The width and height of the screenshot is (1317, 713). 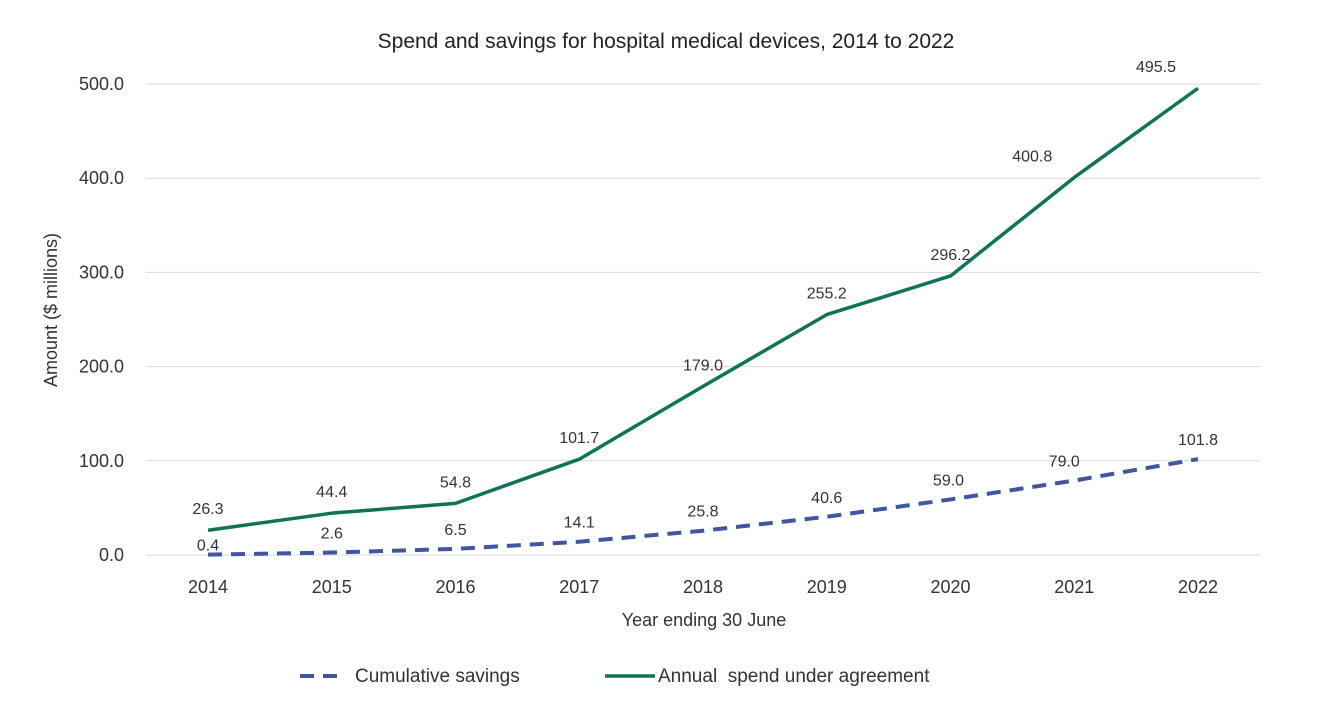 What do you see at coordinates (794, 676) in the screenshot?
I see `legend-label-annual-spend: Annual spend under agreement` at bounding box center [794, 676].